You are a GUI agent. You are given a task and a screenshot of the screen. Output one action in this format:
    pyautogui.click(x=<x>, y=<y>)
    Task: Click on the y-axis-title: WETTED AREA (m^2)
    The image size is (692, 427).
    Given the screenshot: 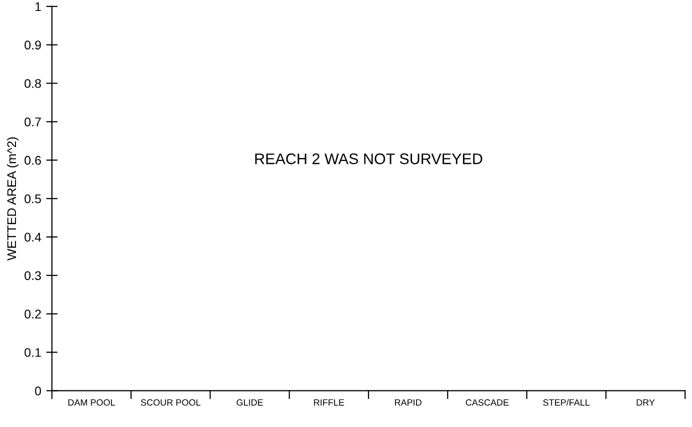 What is the action you would take?
    pyautogui.click(x=12, y=198)
    